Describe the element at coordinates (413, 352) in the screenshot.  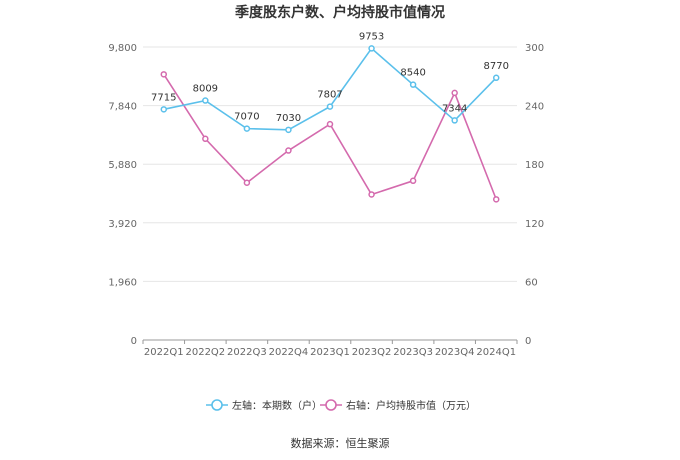
I see `x-tick-label: 2023Q3` at that location.